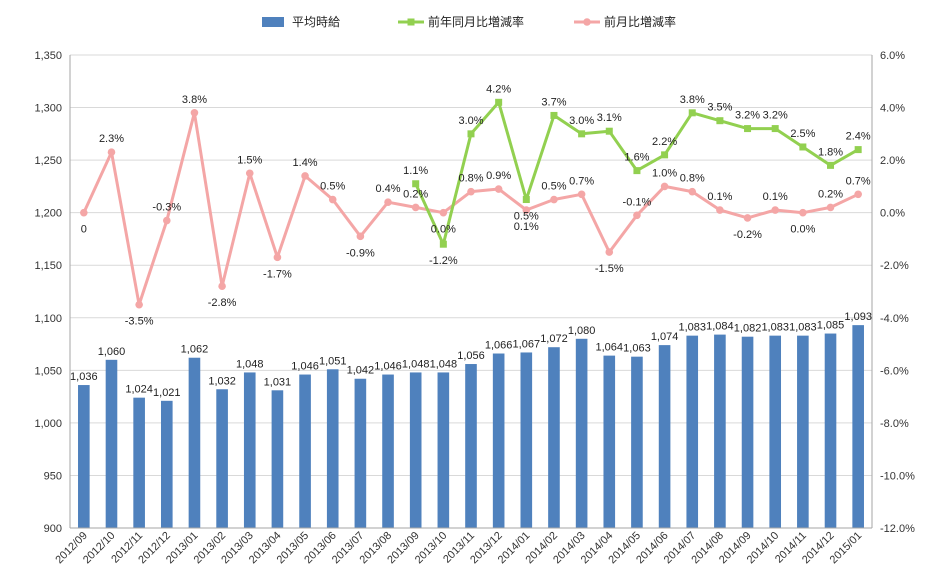 The height and width of the screenshot is (586, 941). What do you see at coordinates (48, 161) in the screenshot?
I see `left-tick-label: 1,250` at bounding box center [48, 161].